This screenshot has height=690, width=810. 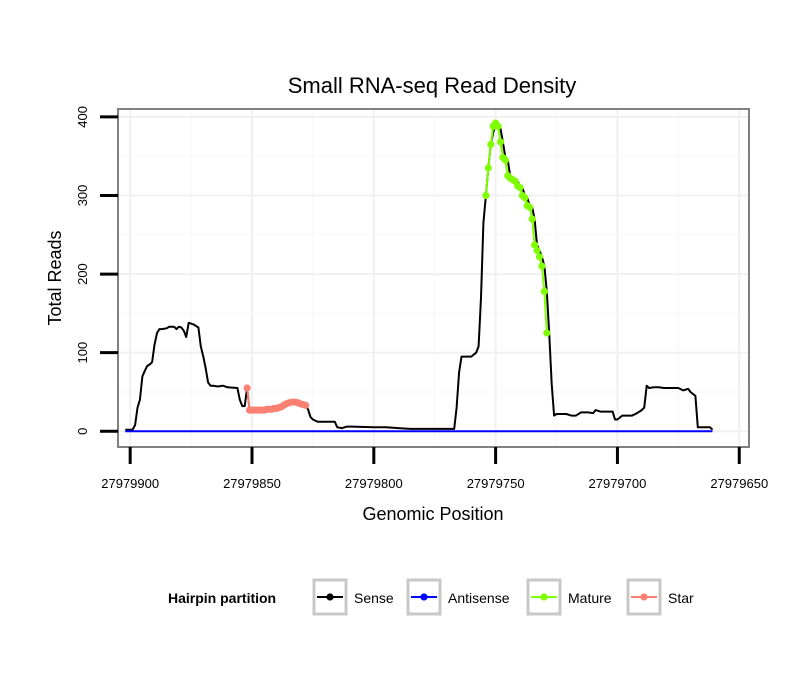 What do you see at coordinates (252, 483) in the screenshot?
I see `x-tick-label: 27979850` at bounding box center [252, 483].